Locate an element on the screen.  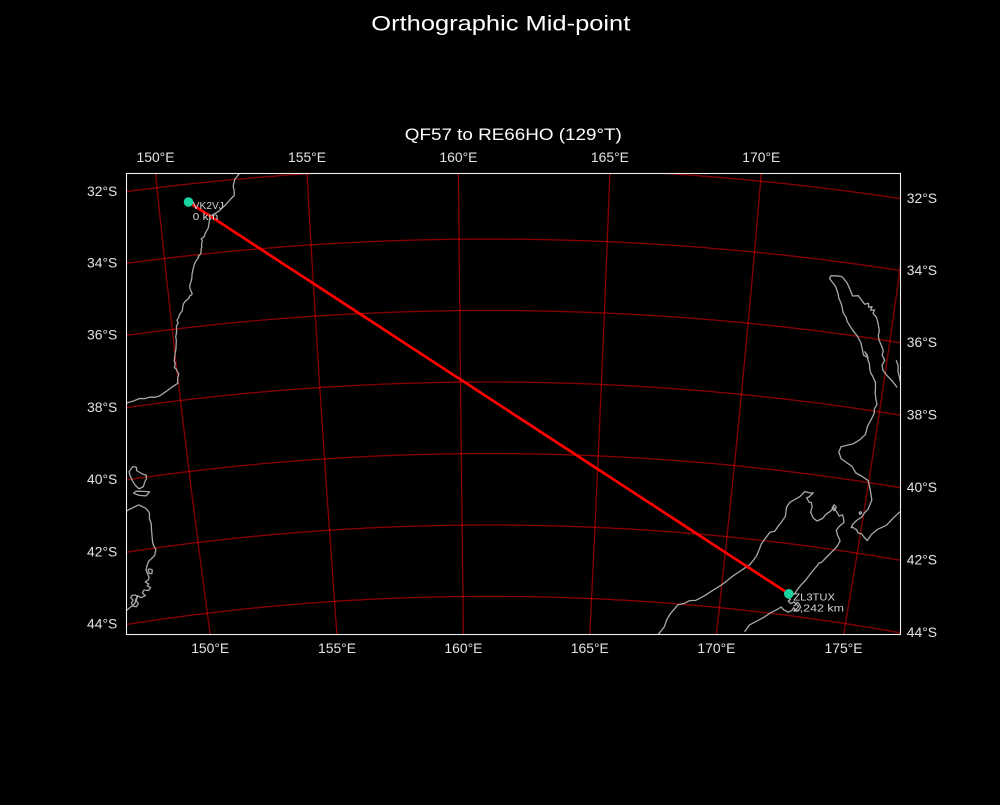
svg-text: QF57 to RE66HO (129°T) is located at coordinates (513, 134).